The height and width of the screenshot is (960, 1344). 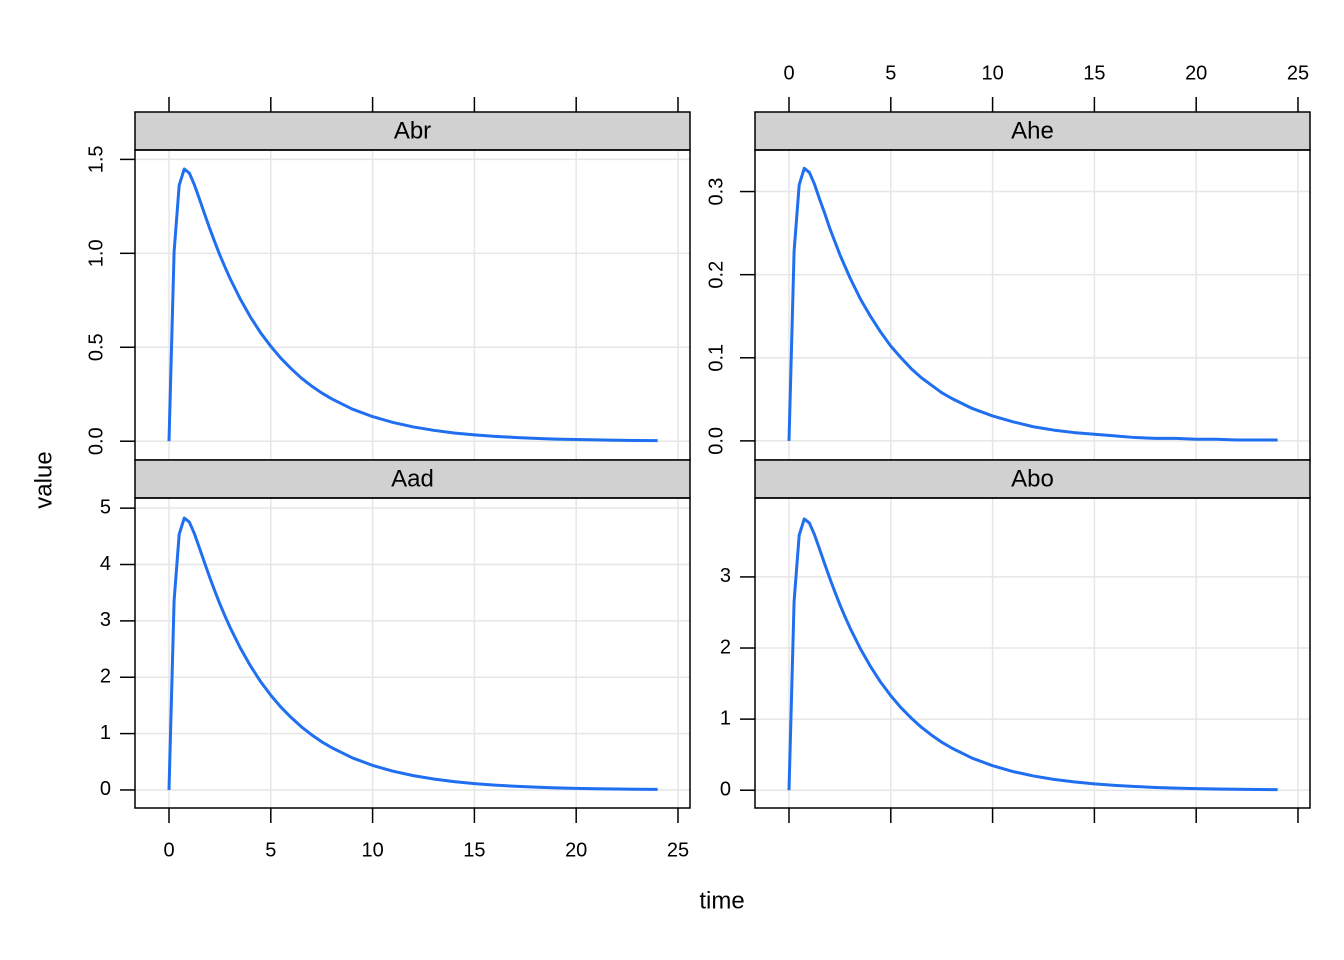 I want to click on x-axis-label: time, so click(x=721, y=900).